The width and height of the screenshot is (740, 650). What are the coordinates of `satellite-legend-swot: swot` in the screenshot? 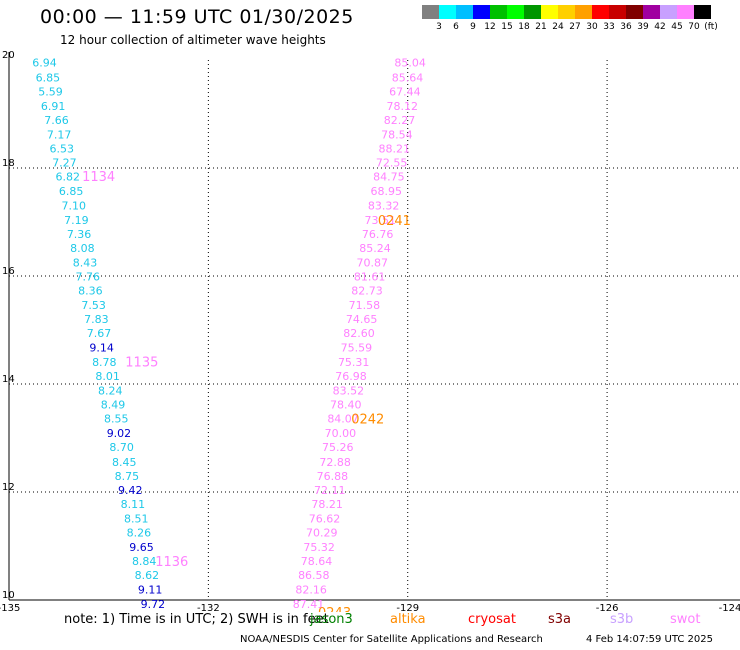 It's located at (685, 619).